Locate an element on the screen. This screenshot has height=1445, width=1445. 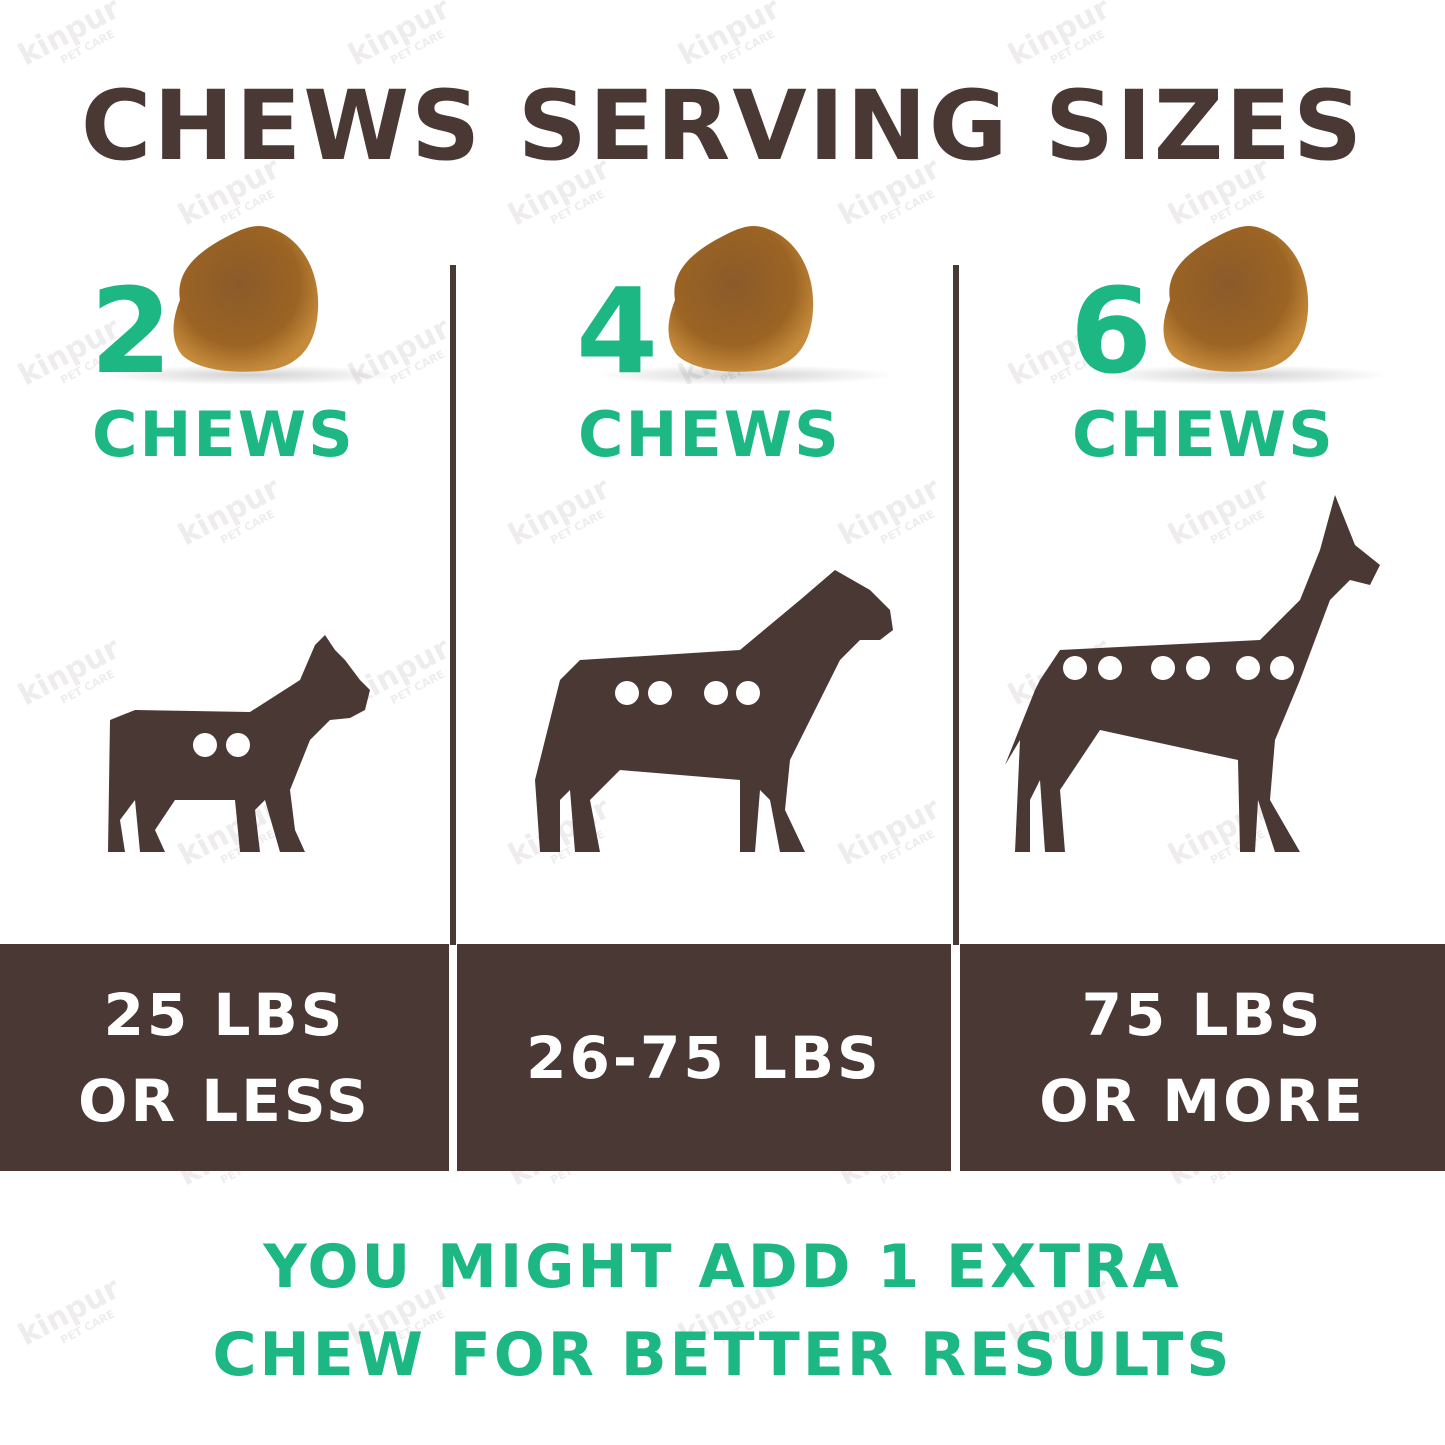
weight-band-2: 26-75 LBS is located at coordinates (704, 1057).